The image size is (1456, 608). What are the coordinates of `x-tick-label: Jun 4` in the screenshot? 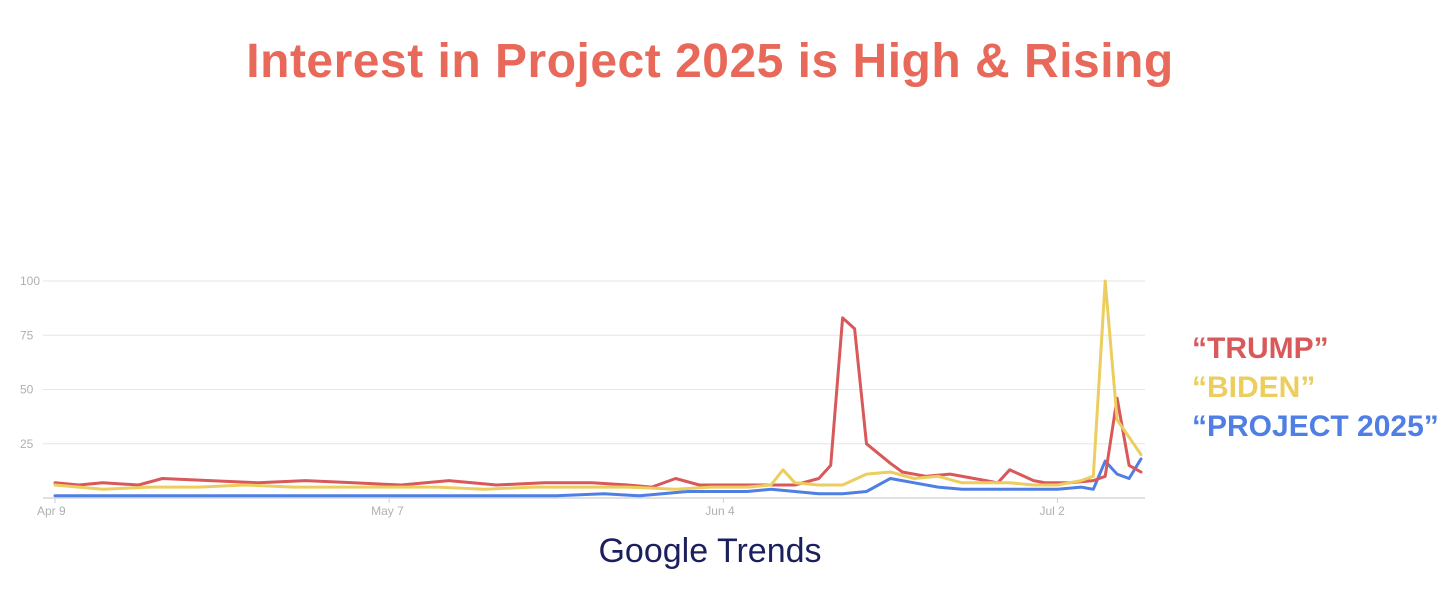 It's located at (720, 511).